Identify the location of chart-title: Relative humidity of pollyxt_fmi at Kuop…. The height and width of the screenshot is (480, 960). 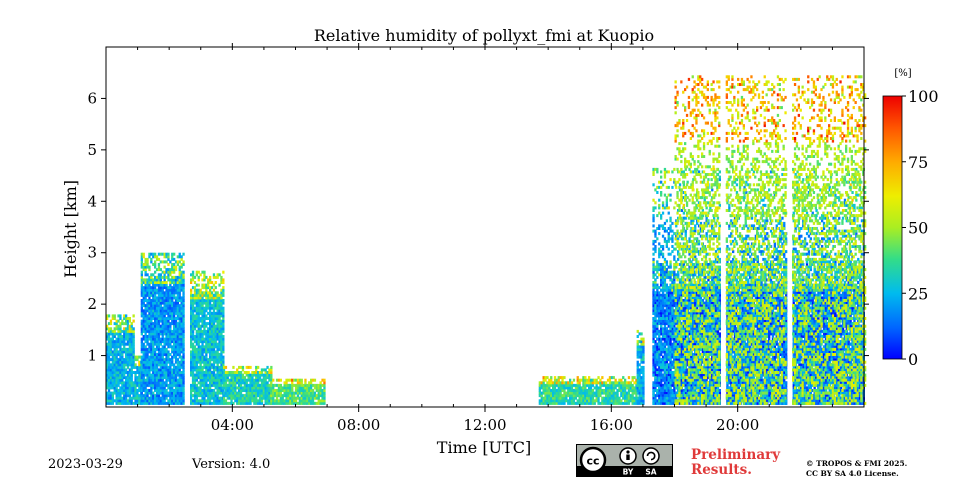
(484, 35).